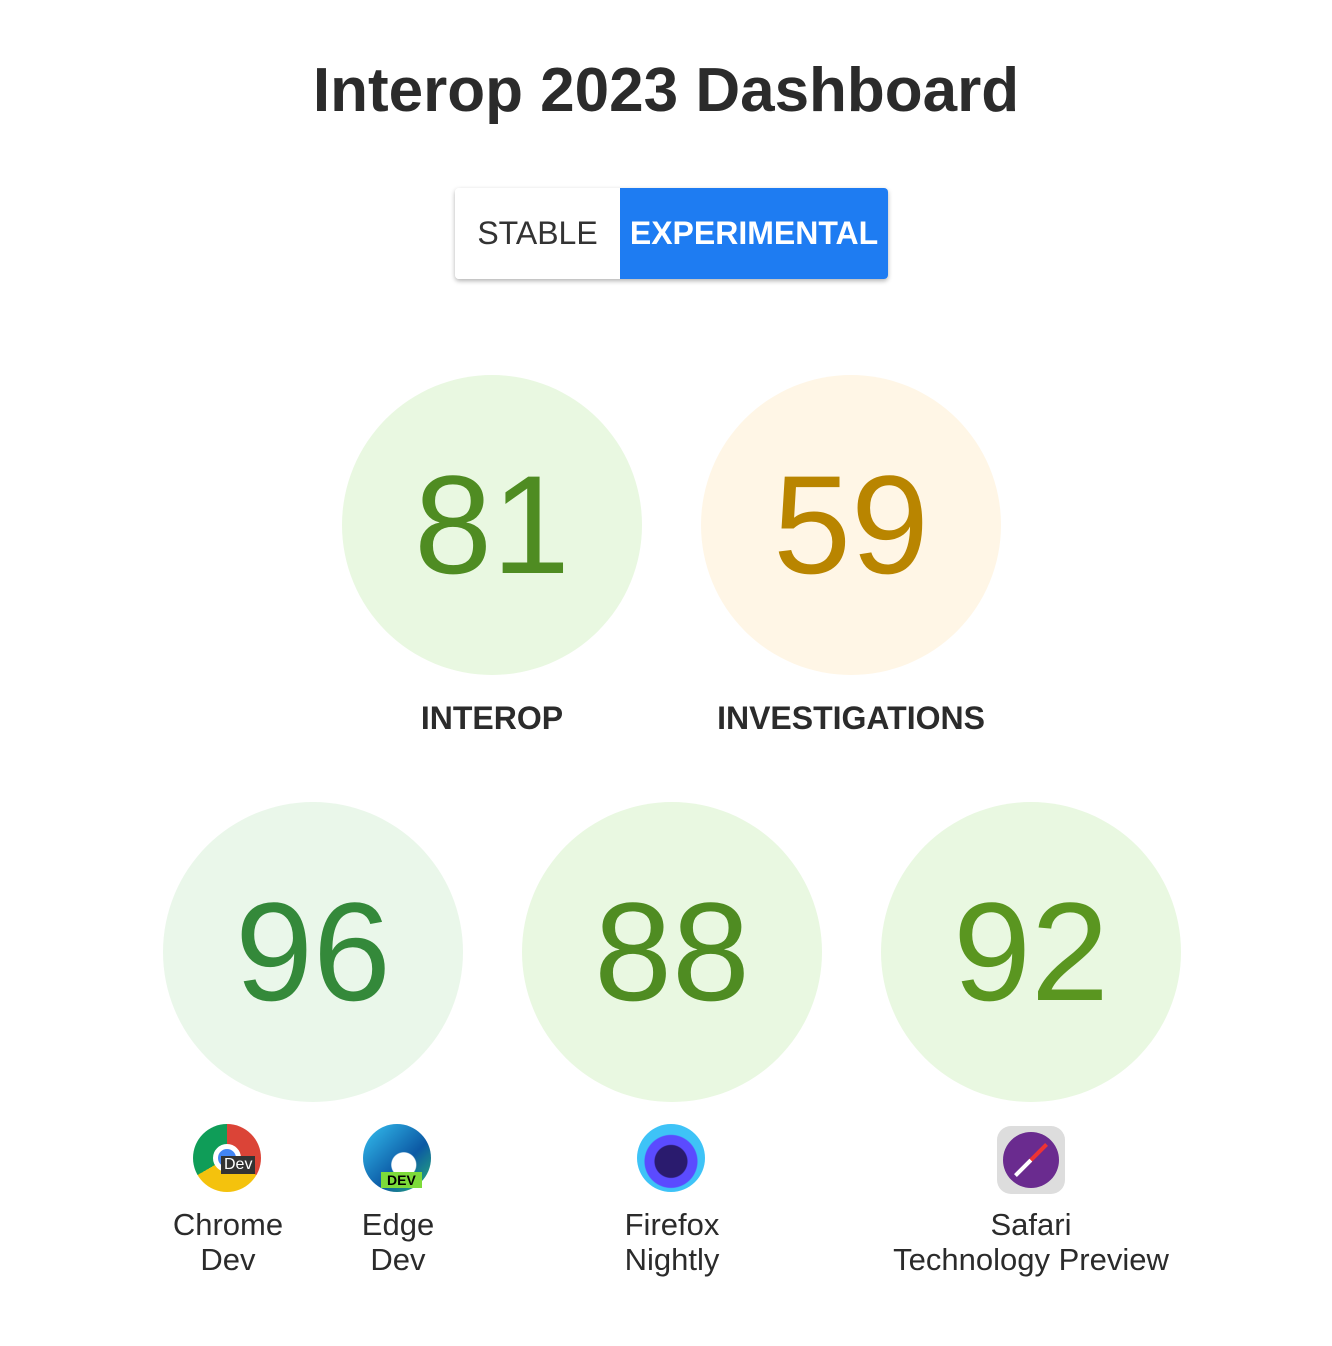 The height and width of the screenshot is (1346, 1332). Describe the element at coordinates (537, 233) in the screenshot. I see `stable-button: STABLE` at that location.